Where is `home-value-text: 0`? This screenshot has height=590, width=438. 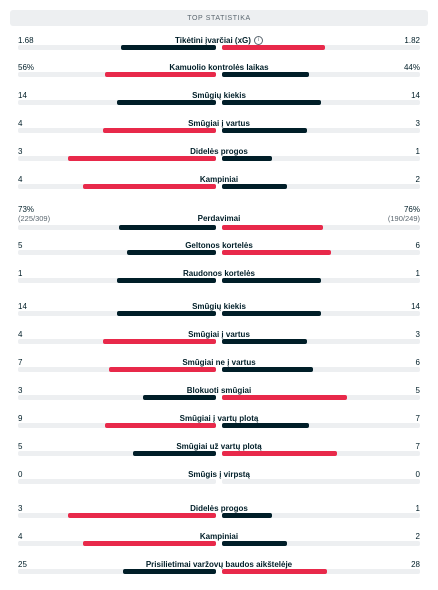 home-value-text: 0 is located at coordinates (20, 474).